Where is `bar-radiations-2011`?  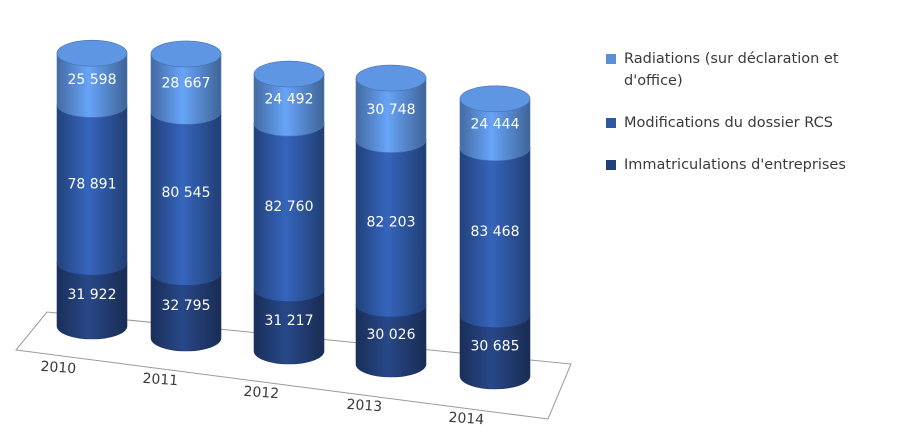 bar-radiations-2011 is located at coordinates (186, 89).